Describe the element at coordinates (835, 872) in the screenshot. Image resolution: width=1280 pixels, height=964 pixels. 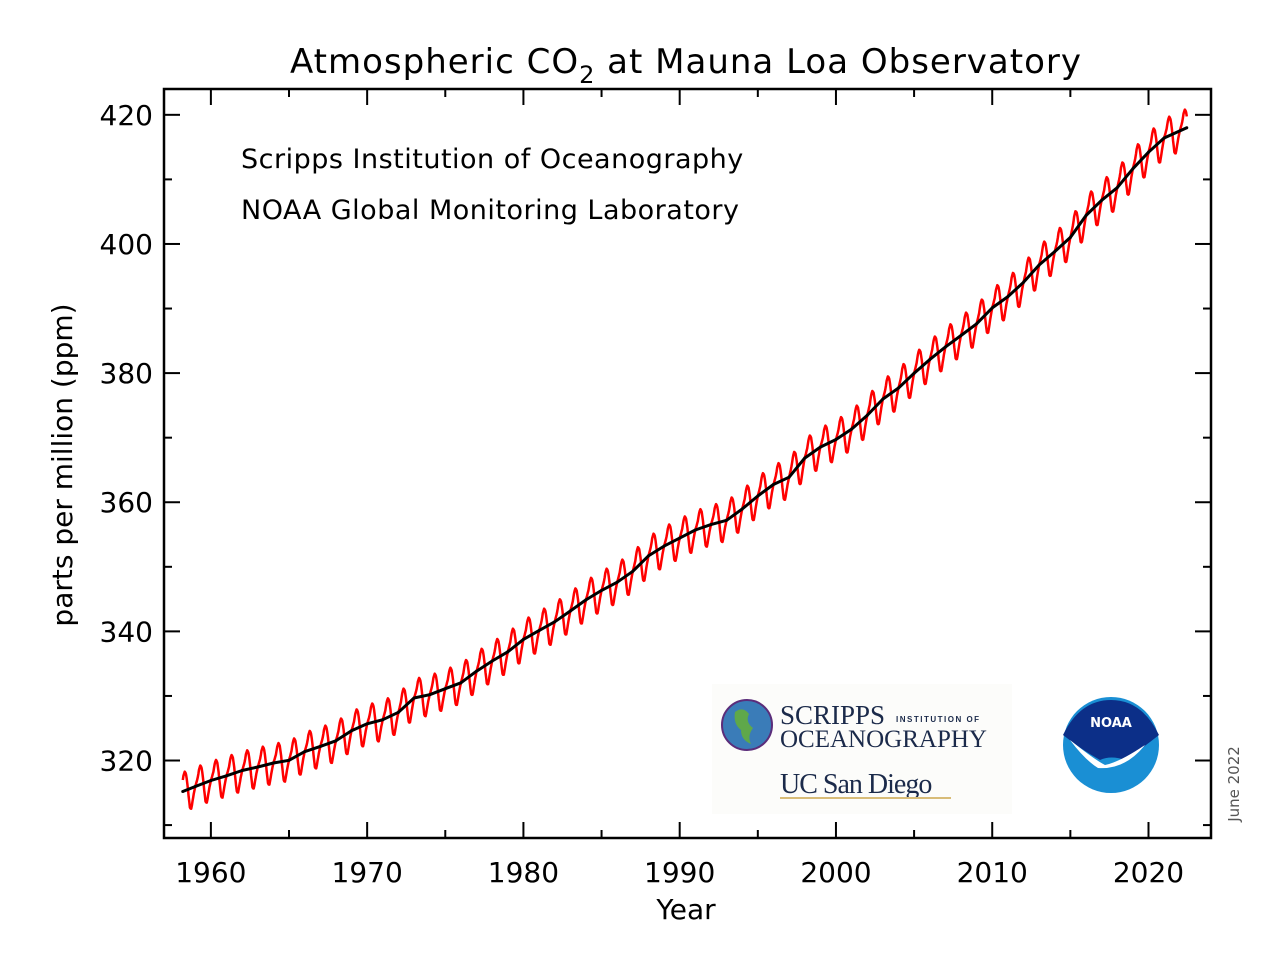
I see `x-tick-label: 2000` at that location.